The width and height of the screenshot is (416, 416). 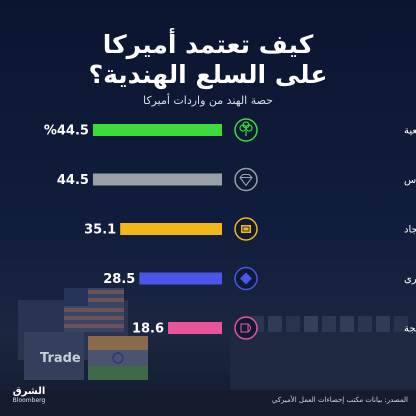 What do you see at coordinates (208, 100) in the screenshot?
I see `chart-subtitle: حصة الهند من واردات أميركا` at bounding box center [208, 100].